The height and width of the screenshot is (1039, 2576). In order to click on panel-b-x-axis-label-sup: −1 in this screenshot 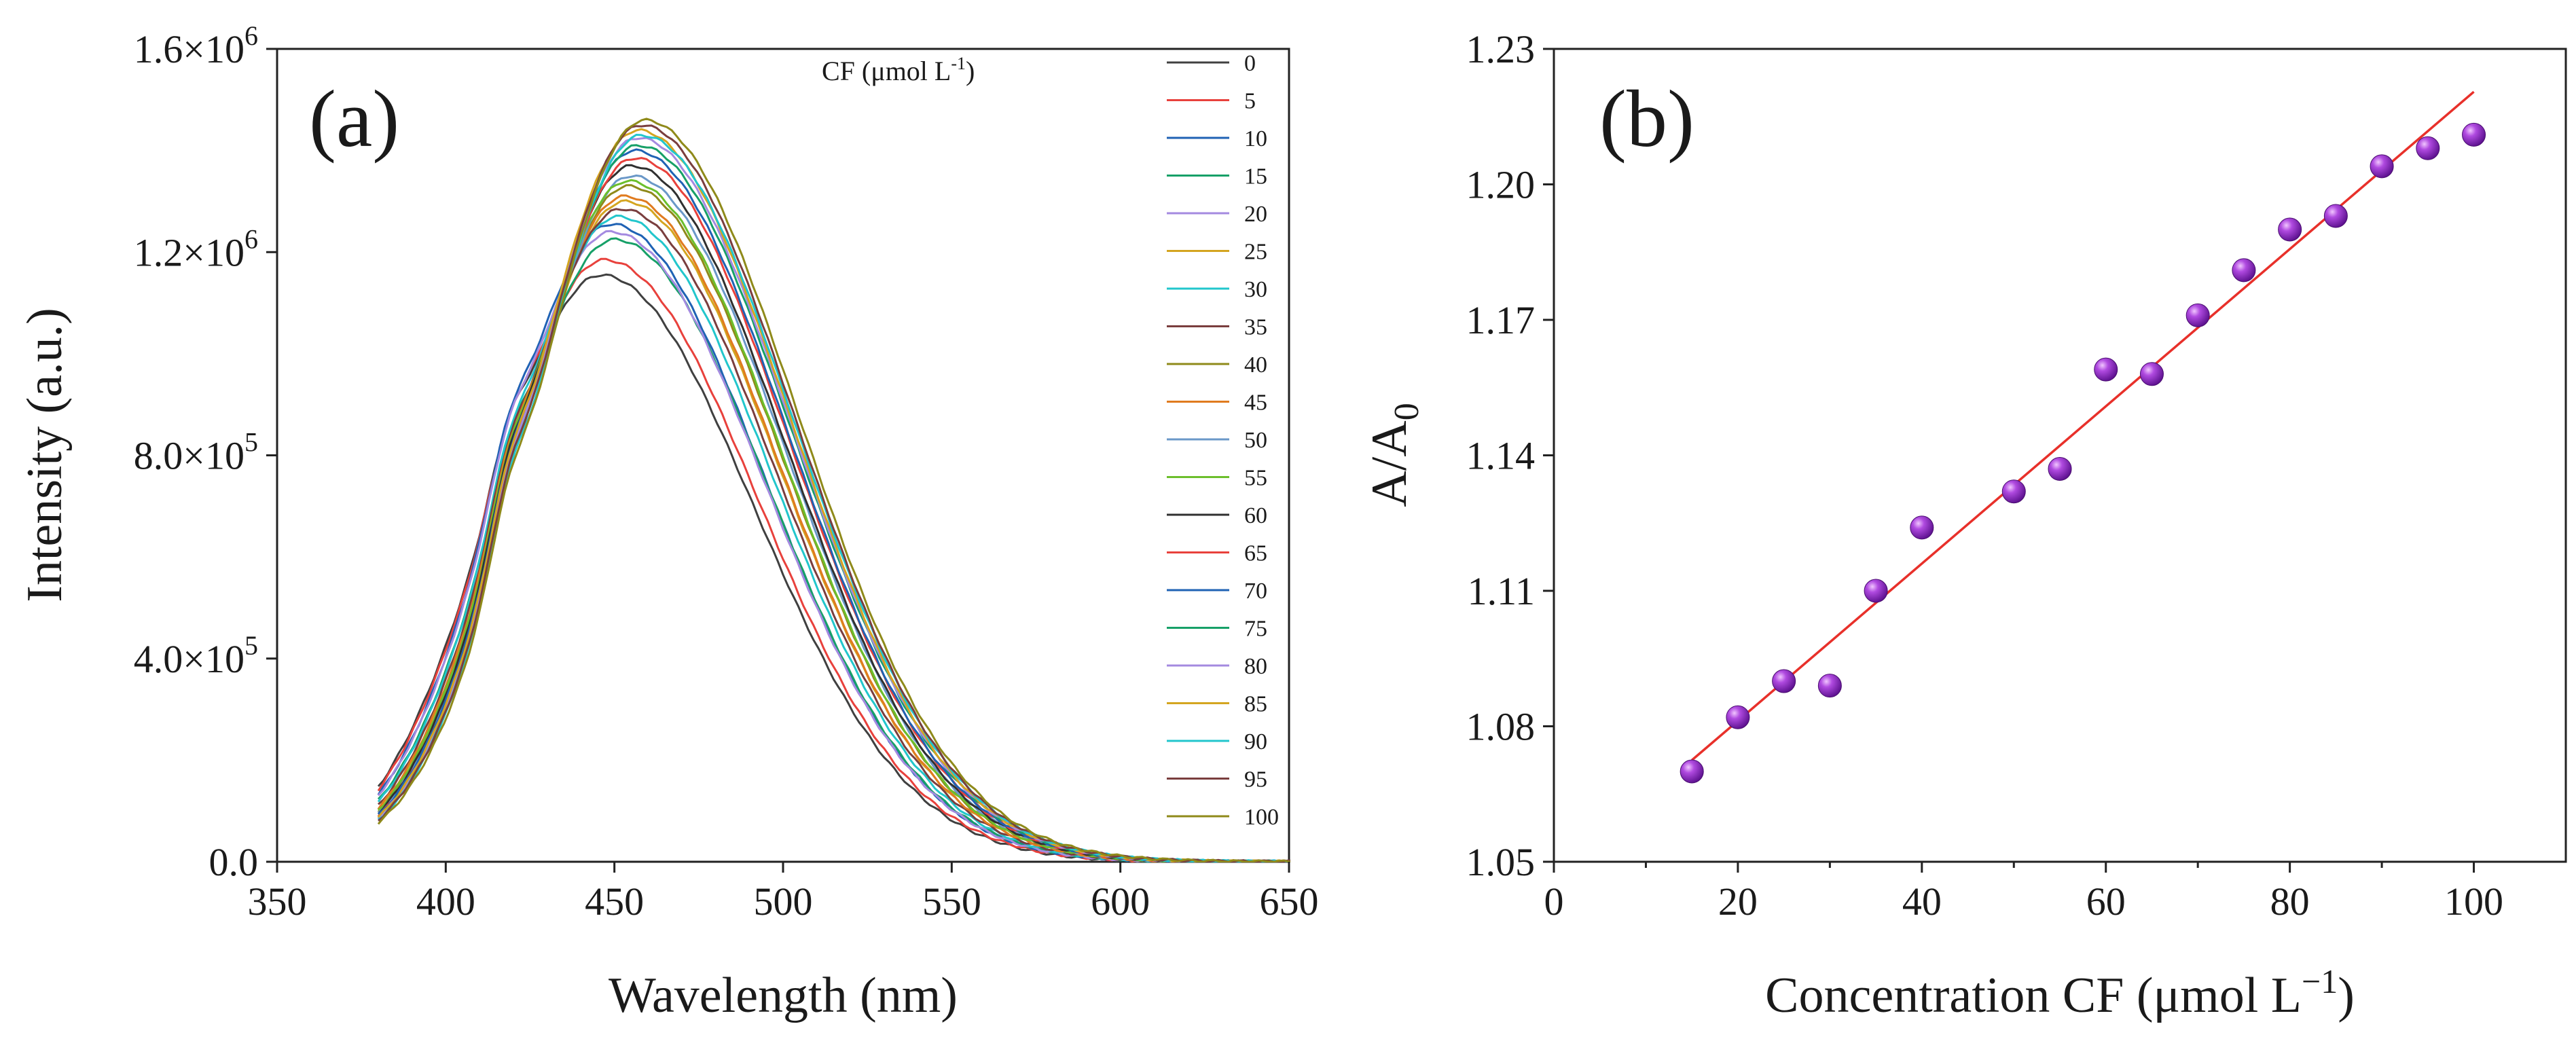, I will do `click(2320, 981)`.